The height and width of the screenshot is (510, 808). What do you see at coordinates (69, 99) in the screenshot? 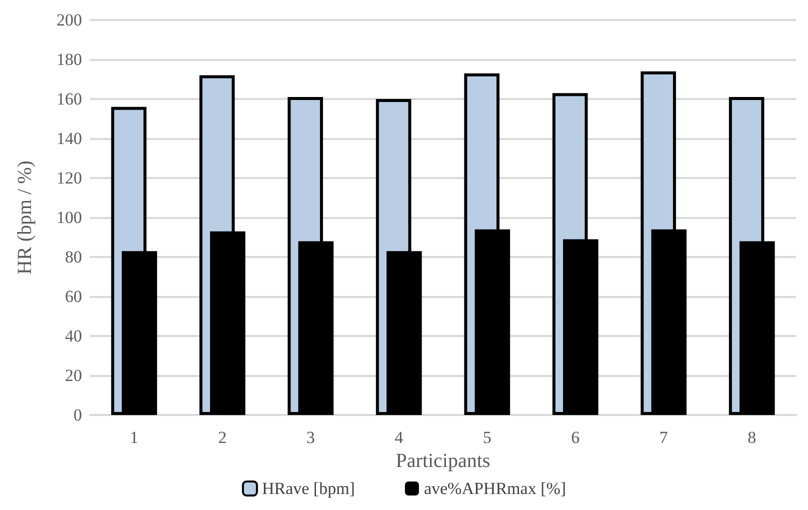
I see `y-tick-label: 160` at bounding box center [69, 99].